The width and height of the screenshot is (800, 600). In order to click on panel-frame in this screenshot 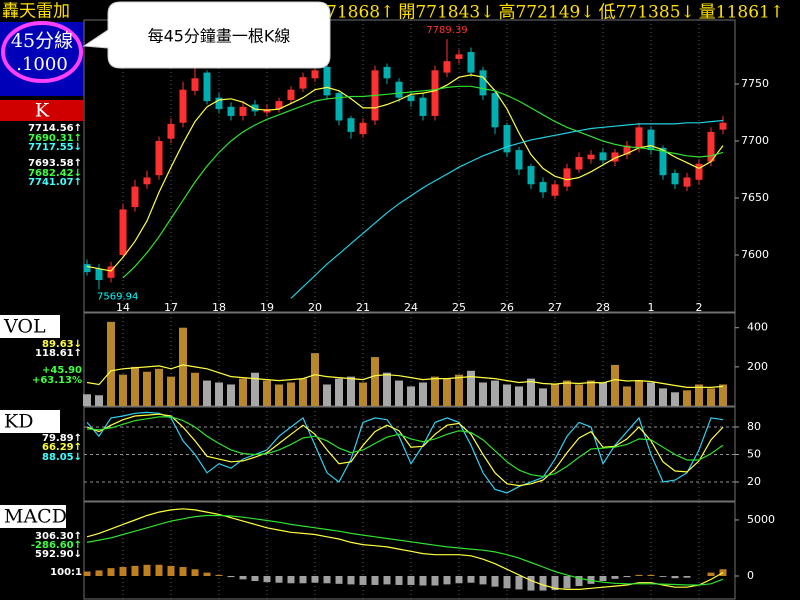, I will do `click(409, 550)`.